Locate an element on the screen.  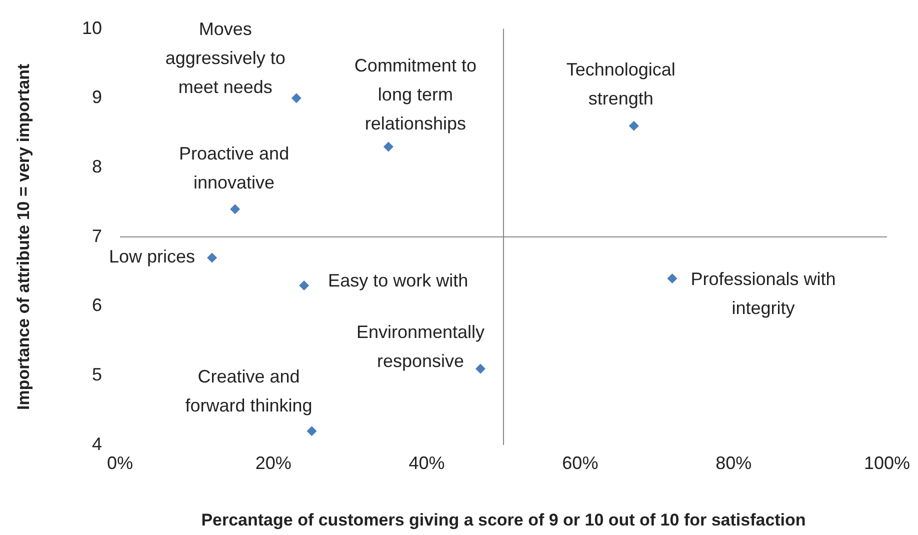
y-tick-label: 7 is located at coordinates (97, 236).